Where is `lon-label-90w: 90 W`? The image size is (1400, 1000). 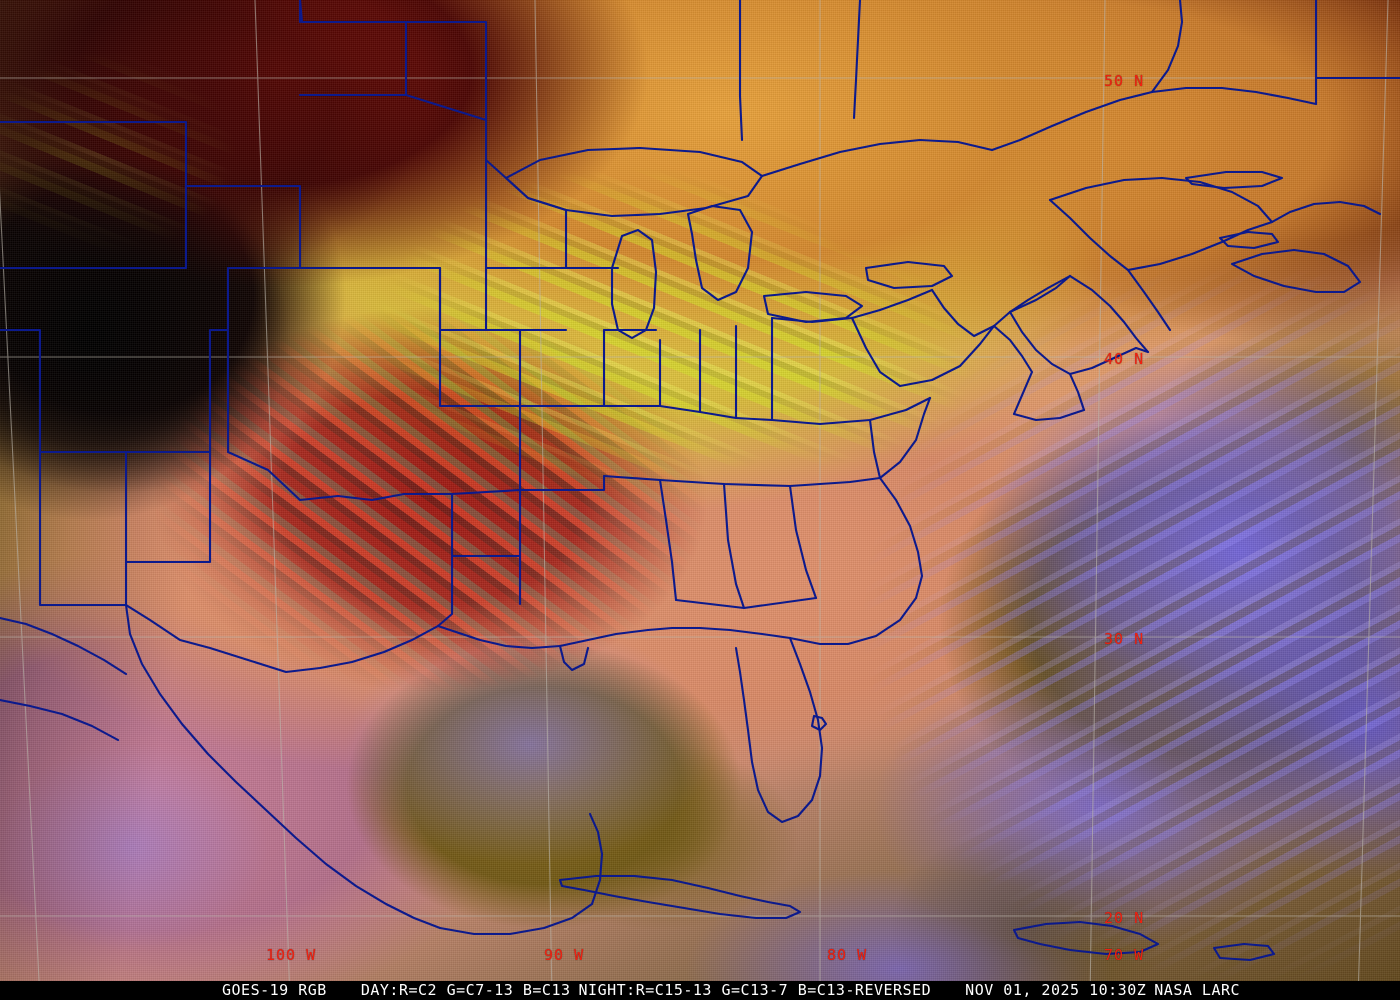
lon-label-90w: 90 W is located at coordinates (564, 955).